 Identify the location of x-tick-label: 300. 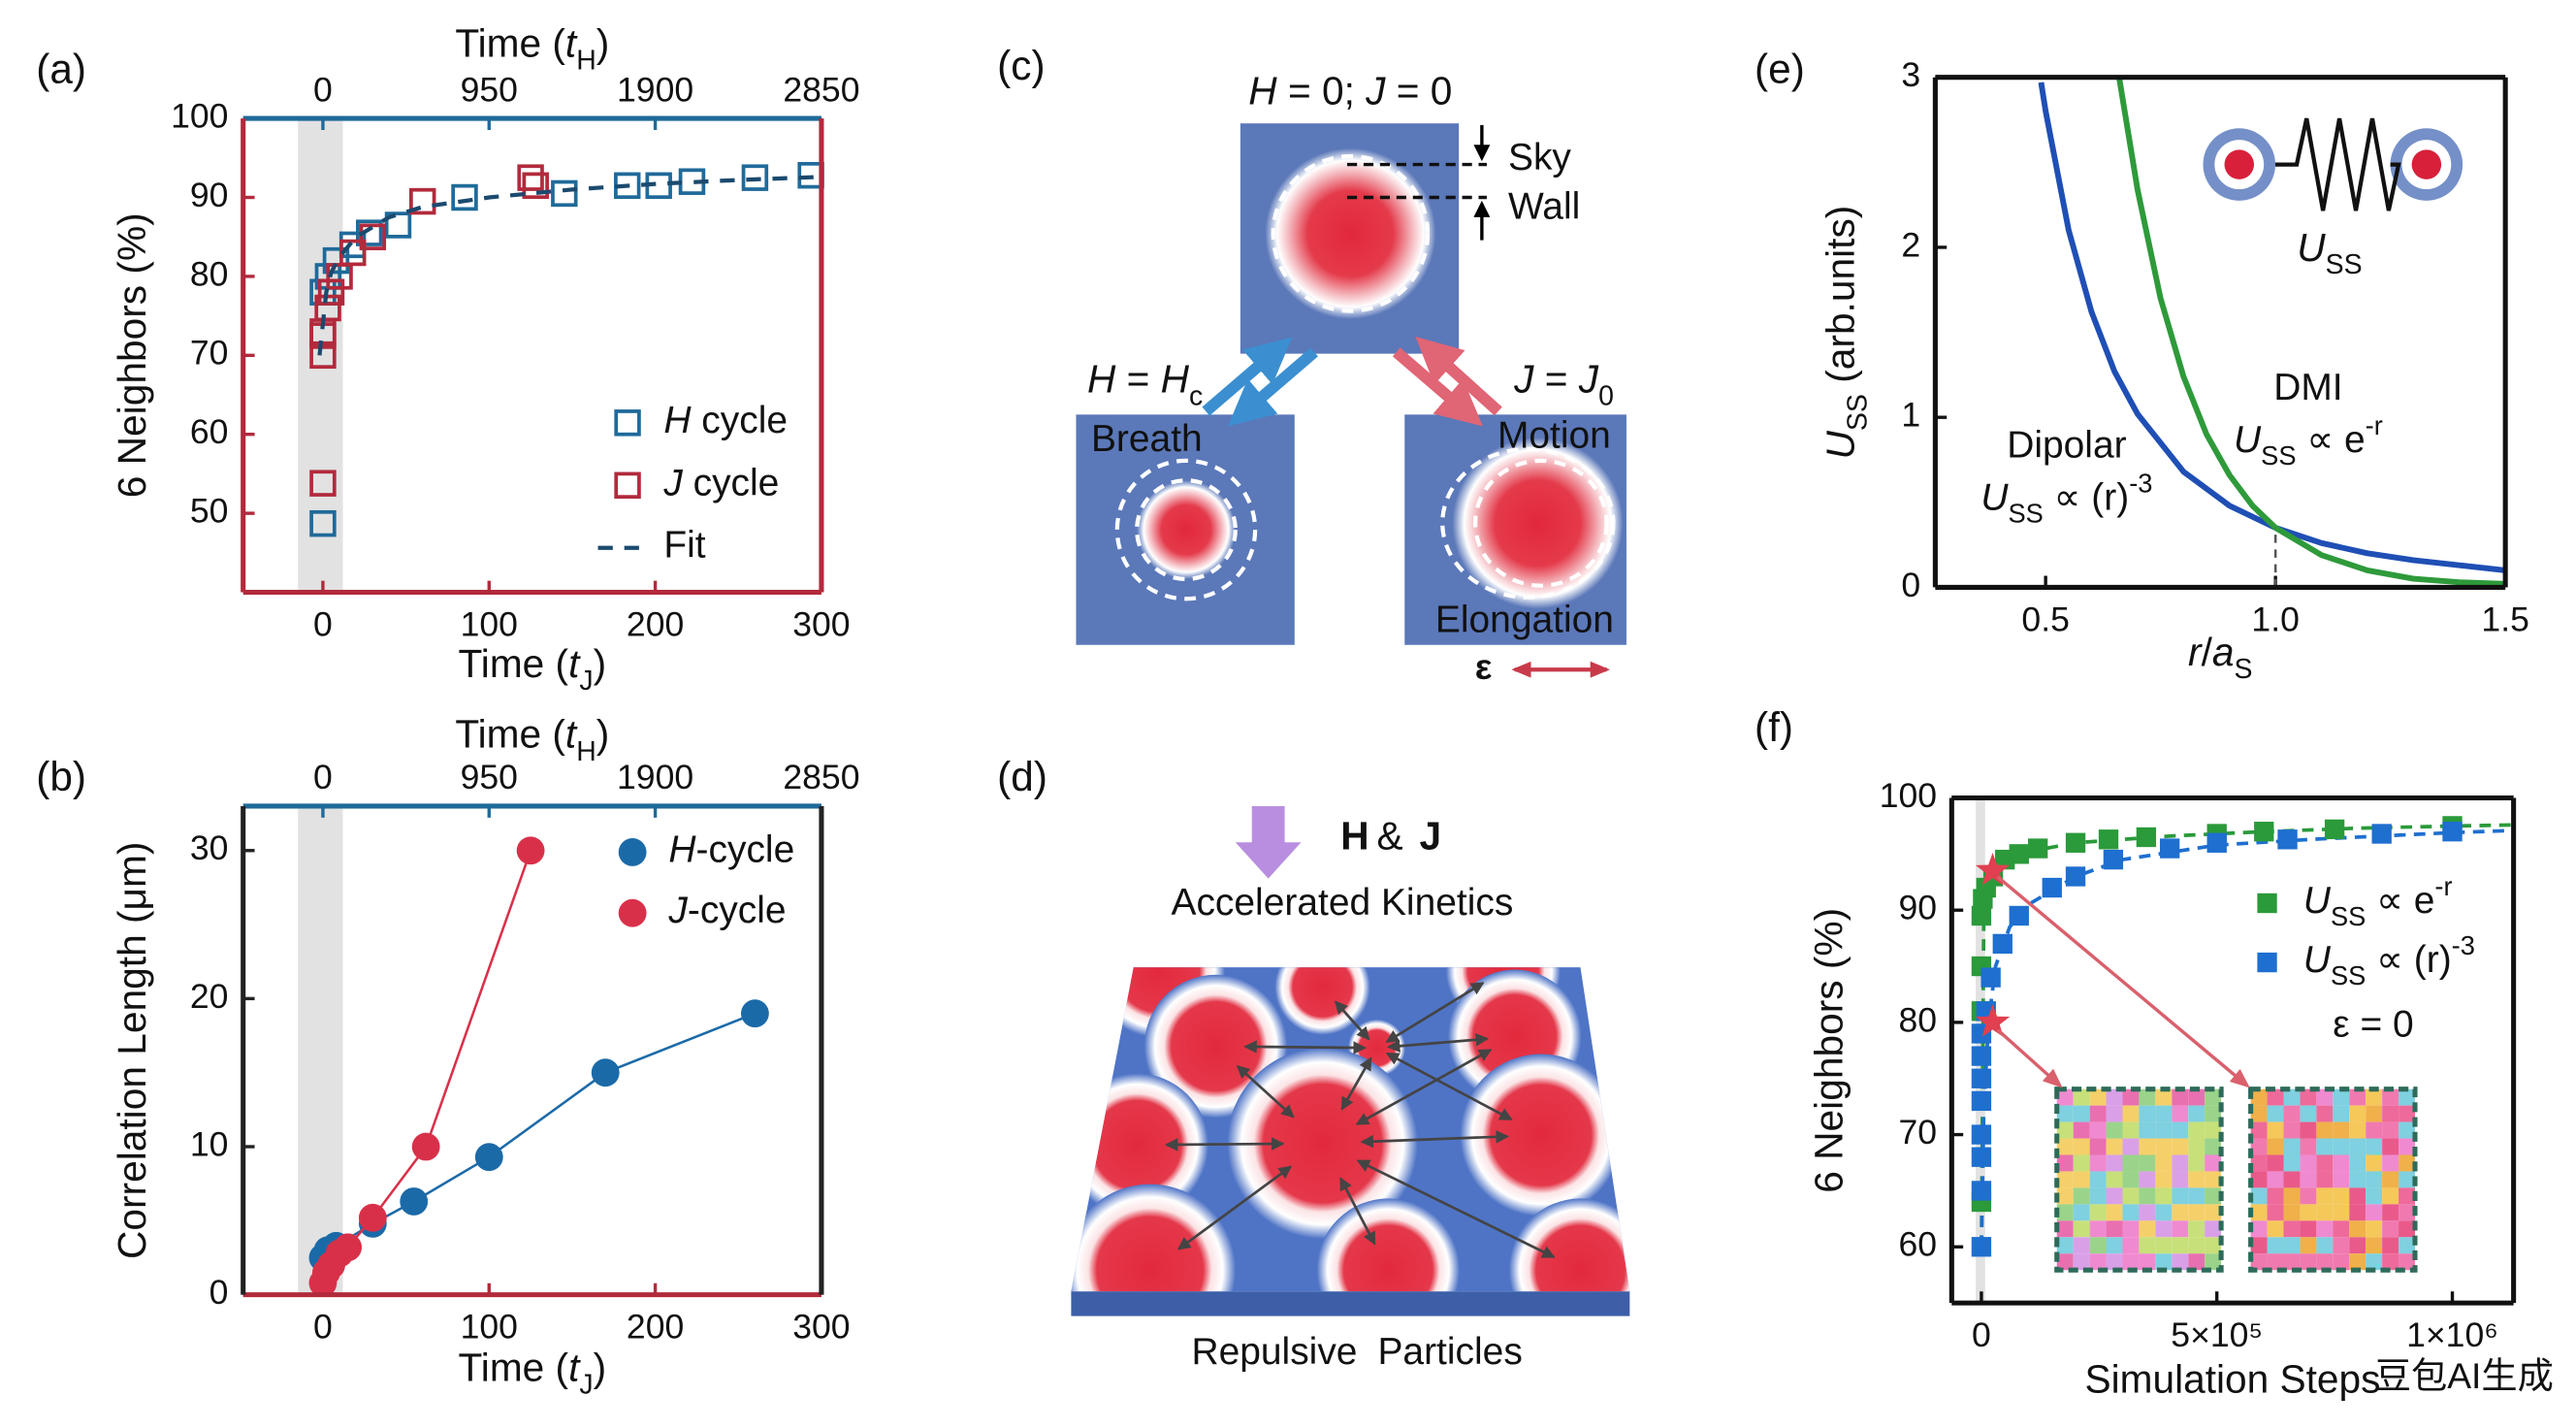
(821, 624).